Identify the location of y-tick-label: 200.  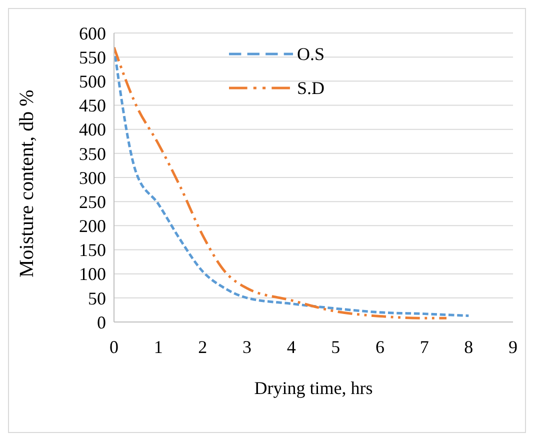
(92, 226).